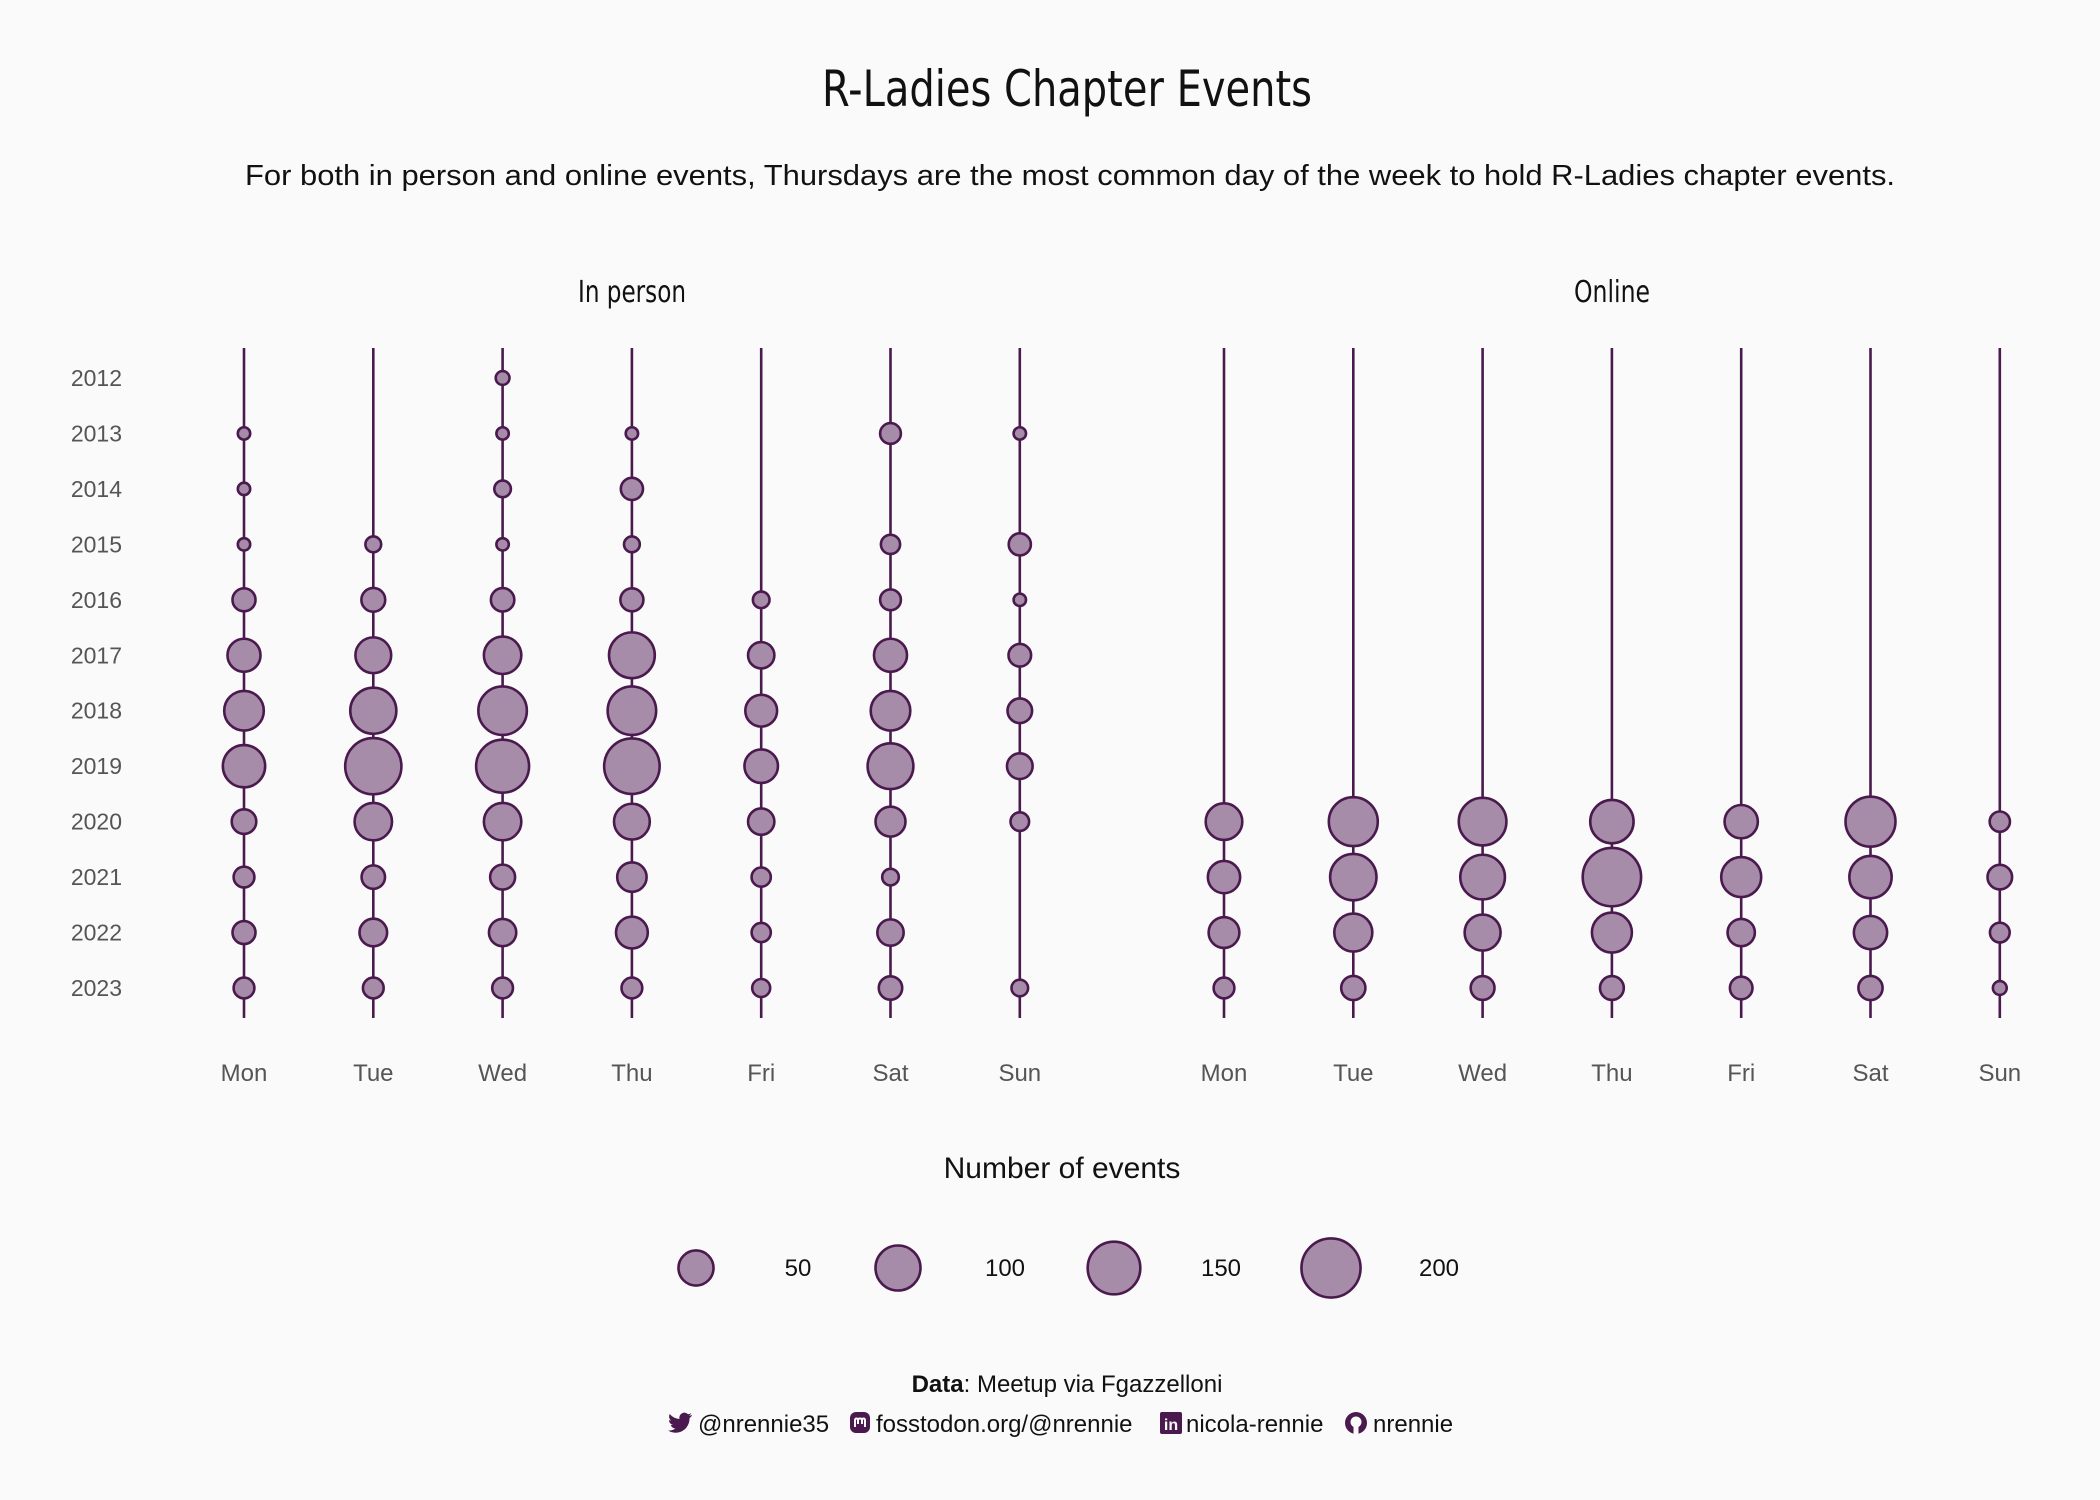 Image resolution: width=2100 pixels, height=1500 pixels. Describe the element at coordinates (1062, 1168) in the screenshot. I see `legend-title: Number of events` at that location.